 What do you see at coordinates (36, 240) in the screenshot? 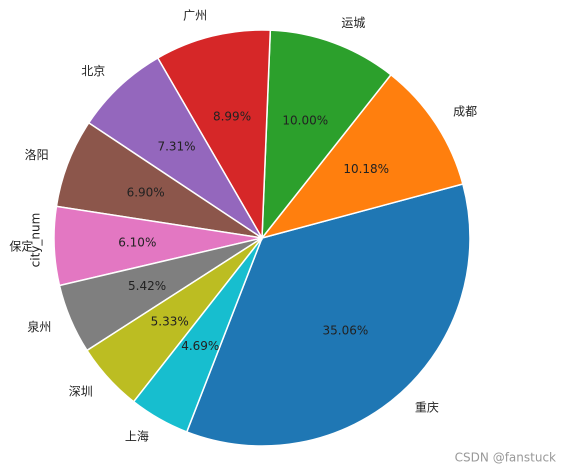
I see `y-axis-label: city_num` at bounding box center [36, 240].